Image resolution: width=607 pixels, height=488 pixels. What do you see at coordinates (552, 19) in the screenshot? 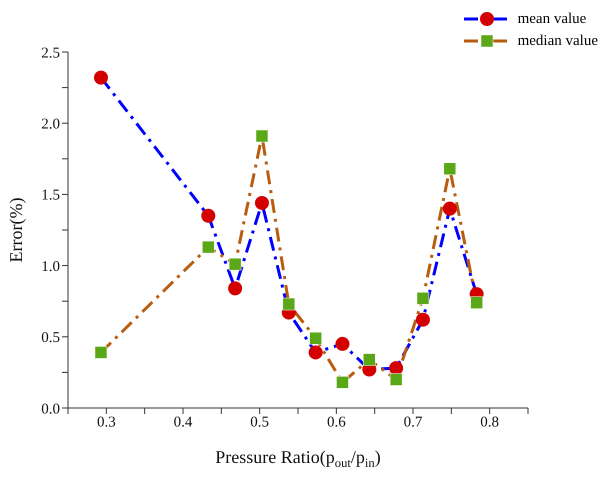
I see `legend-label: mean value` at bounding box center [552, 19].